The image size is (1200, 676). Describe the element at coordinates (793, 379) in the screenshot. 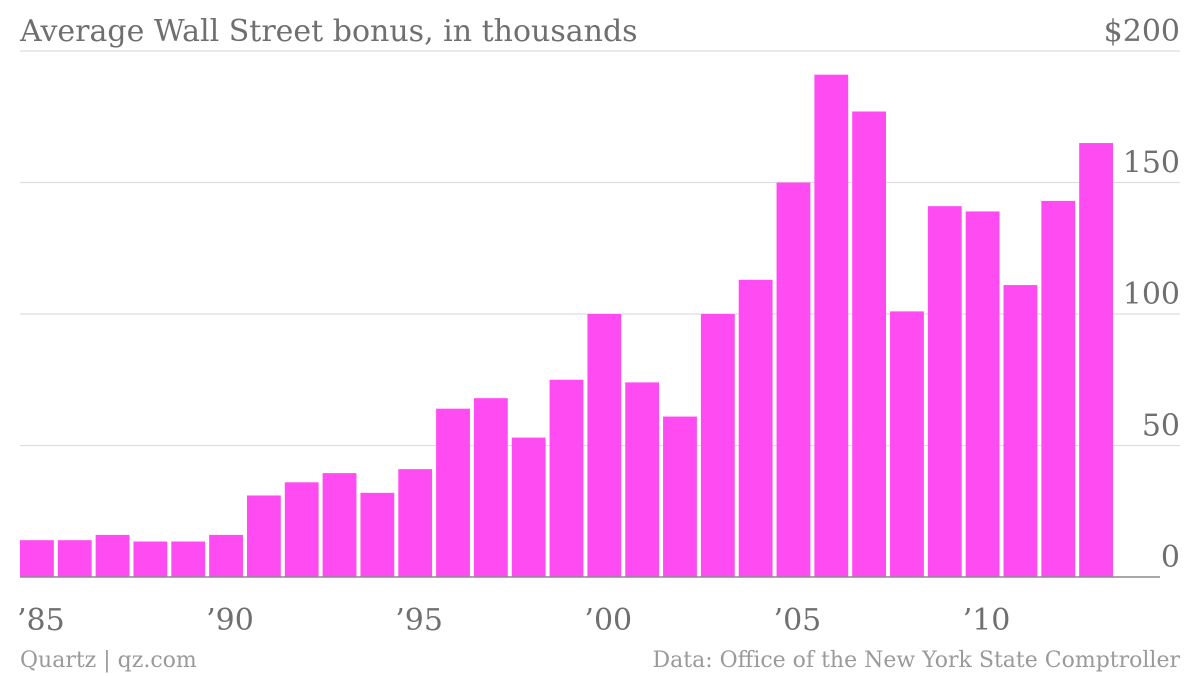

I see `bar-2005` at that location.